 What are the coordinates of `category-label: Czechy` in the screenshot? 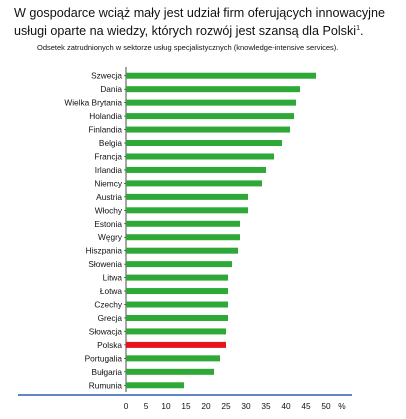 It's located at (108, 305).